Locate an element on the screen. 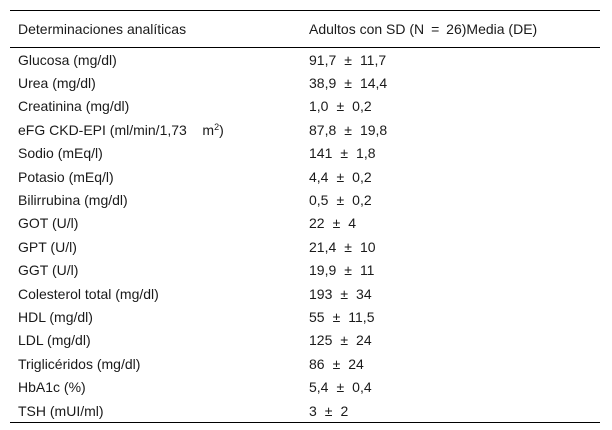 This screenshot has height=430, width=612. row-label: Colesterol total (mg/dl) is located at coordinates (155, 293).